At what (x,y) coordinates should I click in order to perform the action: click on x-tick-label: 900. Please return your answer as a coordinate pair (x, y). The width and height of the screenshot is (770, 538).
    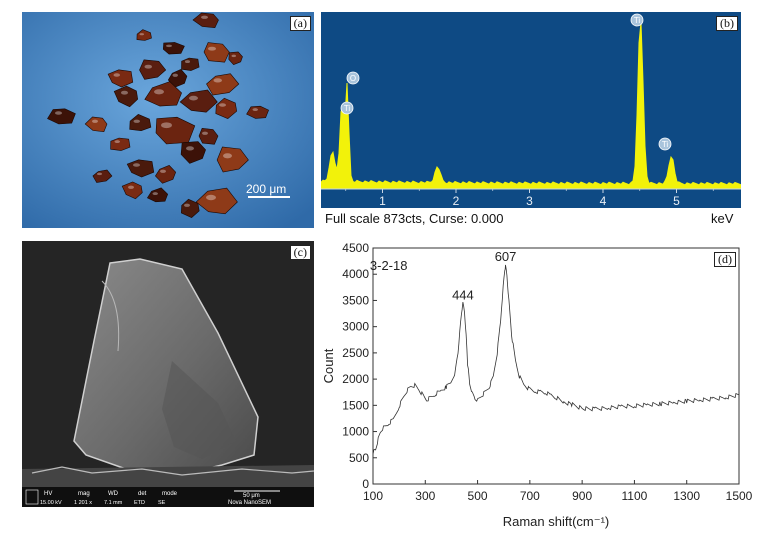
    Looking at the image, I should click on (582, 496).